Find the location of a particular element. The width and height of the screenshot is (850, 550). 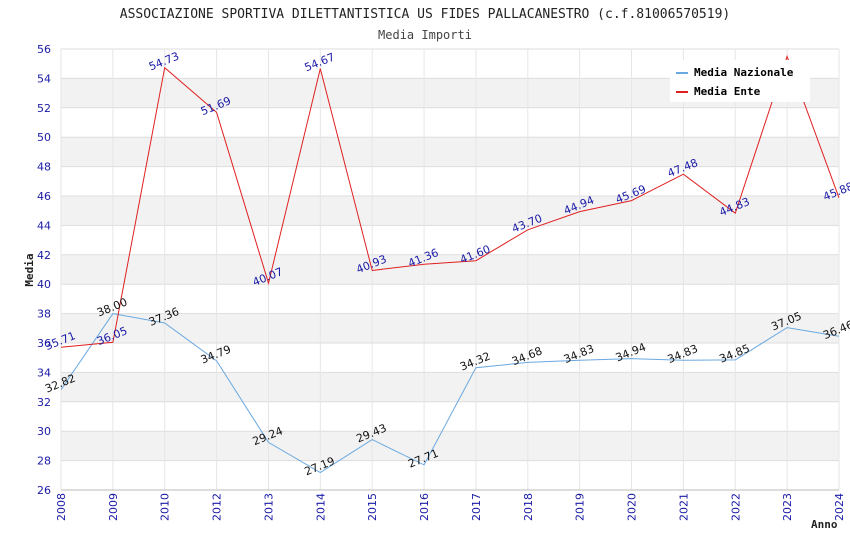

y-axis-label: Media is located at coordinates (29, 269).